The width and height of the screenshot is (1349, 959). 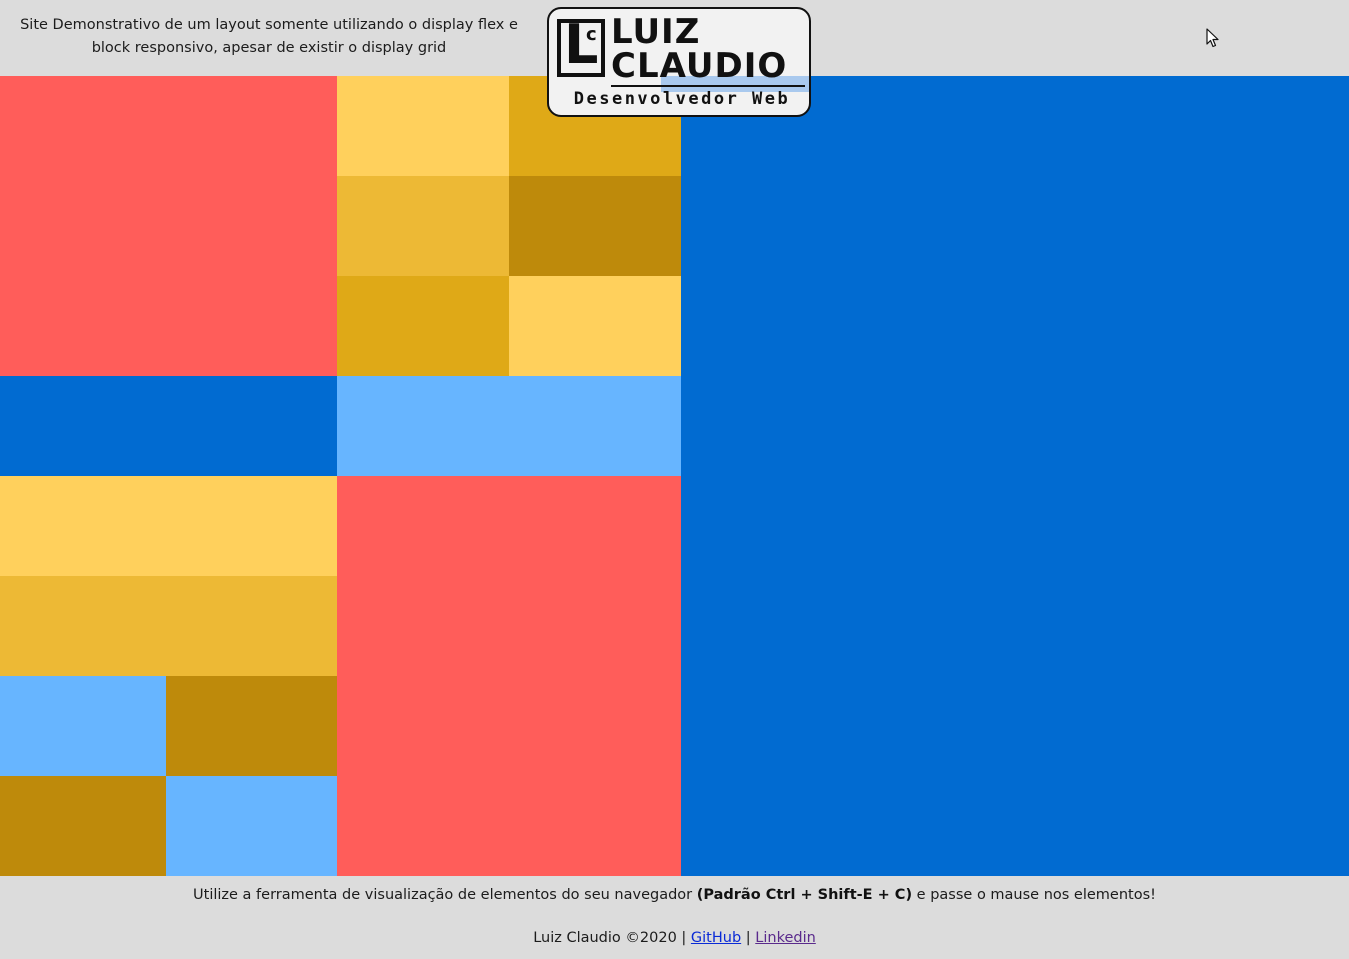 I want to click on linkedin-link: Linkedin, so click(x=785, y=938).